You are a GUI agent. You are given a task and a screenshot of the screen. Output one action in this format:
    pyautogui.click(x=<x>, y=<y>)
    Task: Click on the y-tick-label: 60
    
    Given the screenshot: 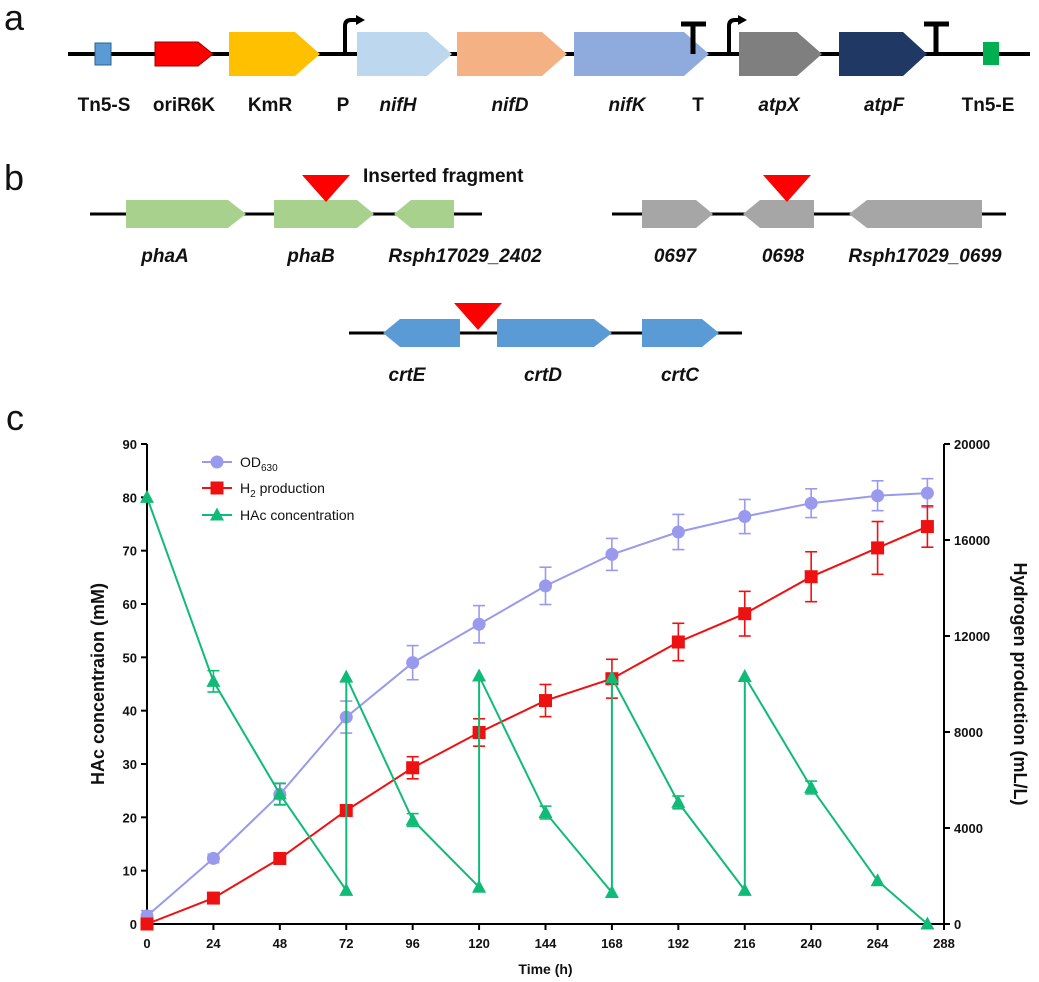 What is the action you would take?
    pyautogui.click(x=130, y=604)
    